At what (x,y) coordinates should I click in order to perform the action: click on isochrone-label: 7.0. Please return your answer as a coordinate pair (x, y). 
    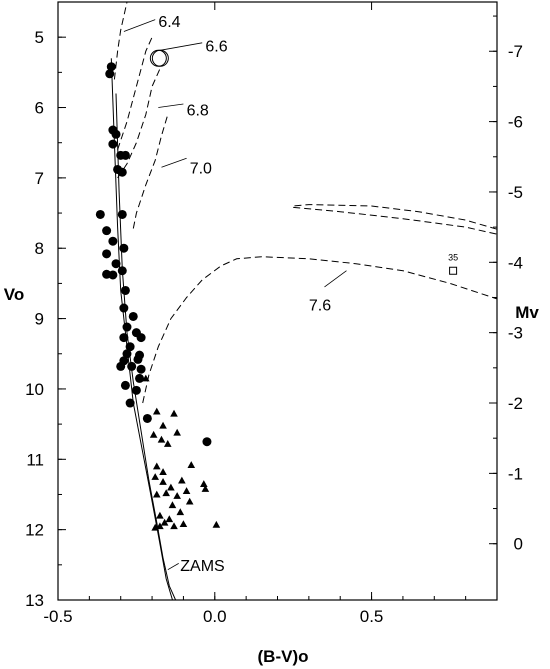
    Looking at the image, I should click on (201, 168).